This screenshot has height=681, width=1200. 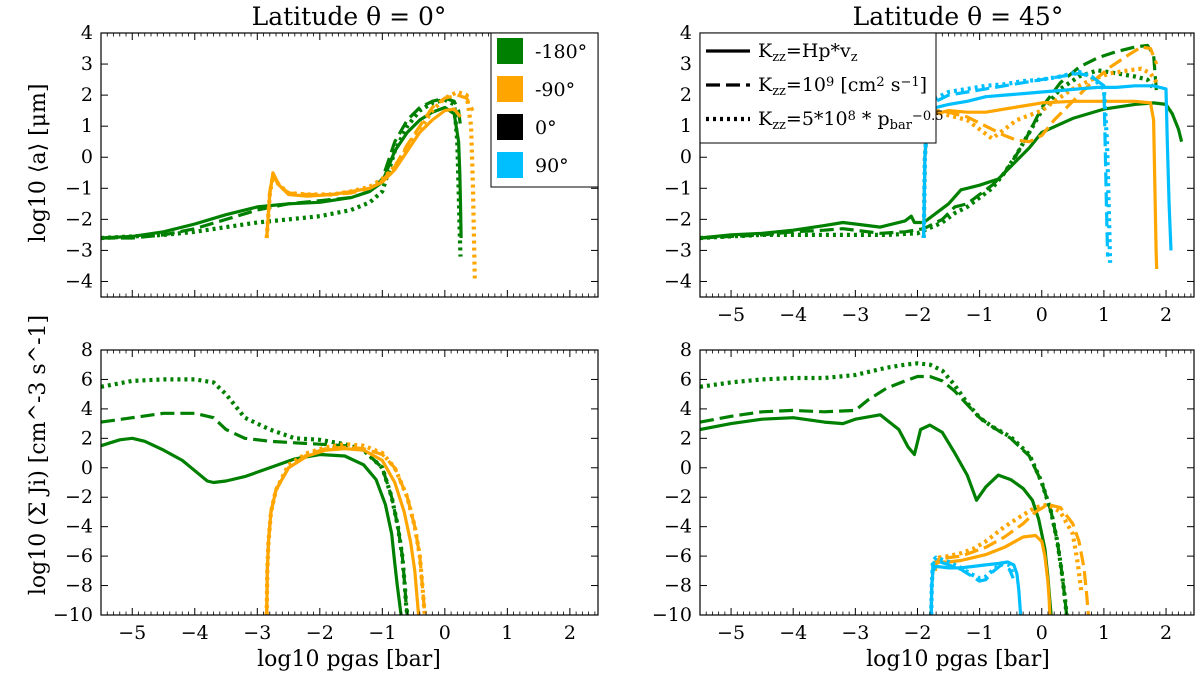 I want to click on legend-label: Kzz=5*108 * pbar−0.5, so click(x=851, y=120).